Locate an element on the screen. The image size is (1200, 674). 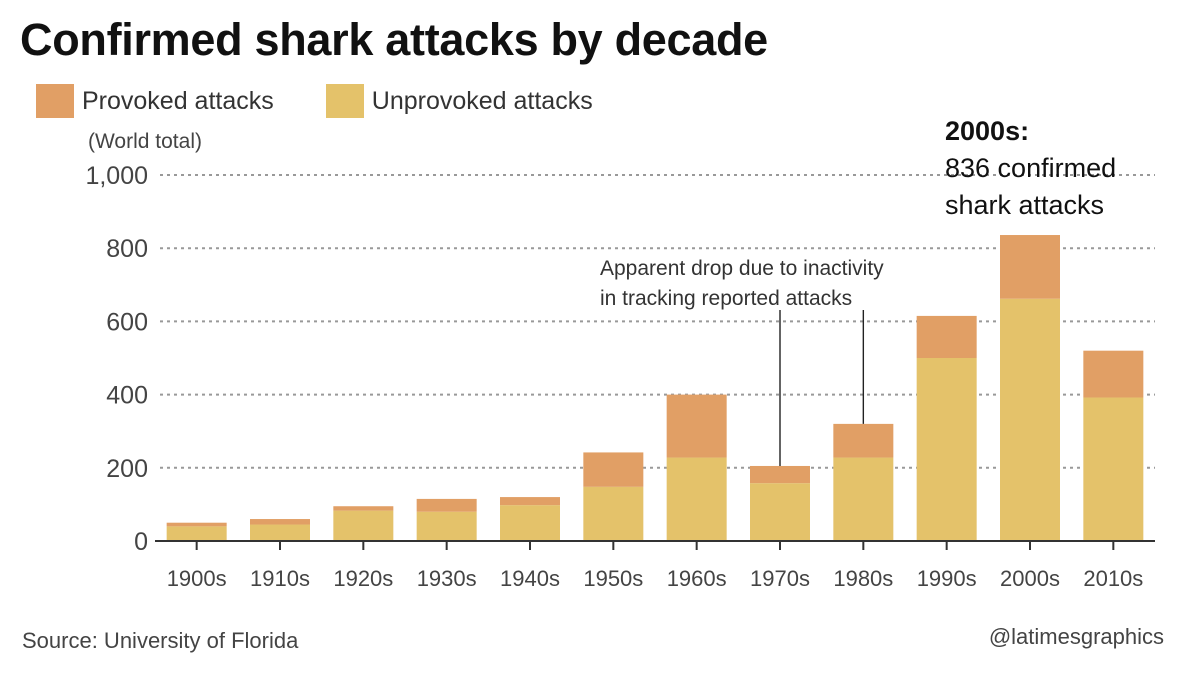
bar-unprovoked-1990s is located at coordinates (946, 449).